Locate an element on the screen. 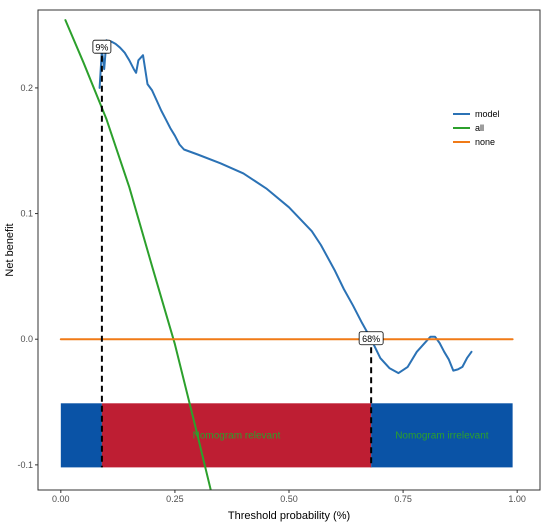  x-tick-label-4: 1.00 is located at coordinates (517, 499).